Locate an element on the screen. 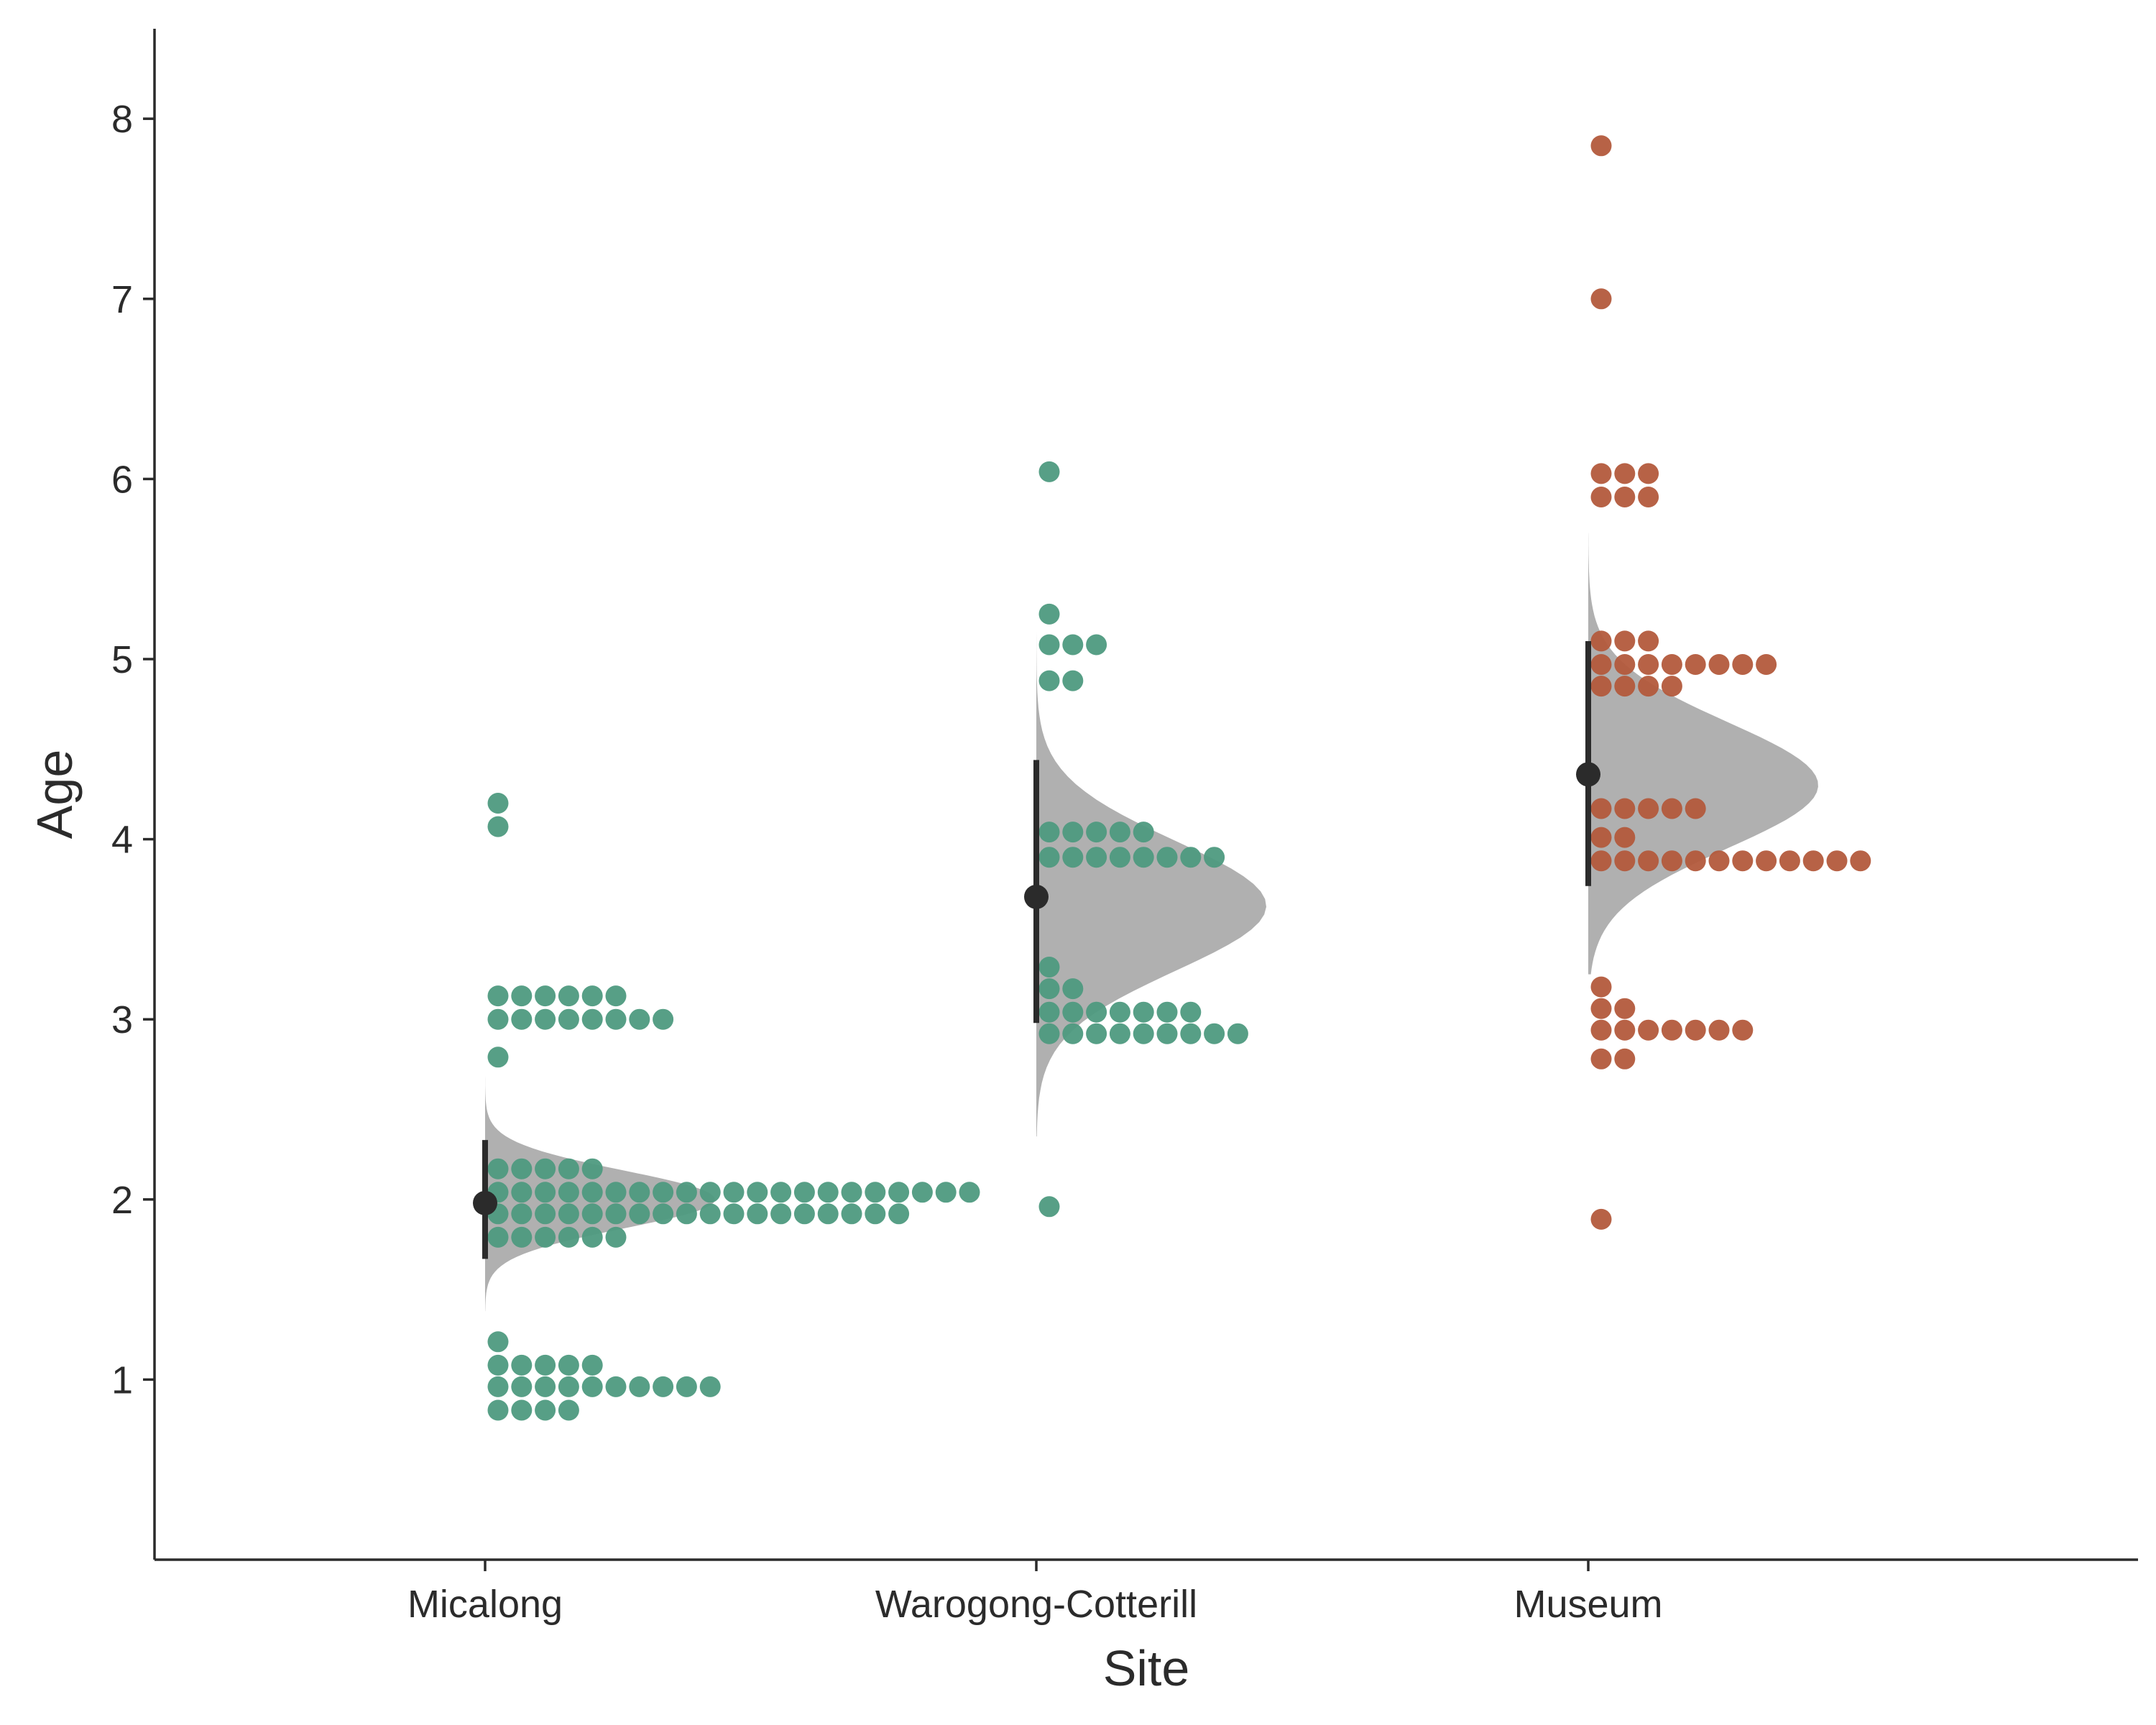 This screenshot has width=2156, height=1725. mean-point-warogong-cotterill is located at coordinates (1036, 897).